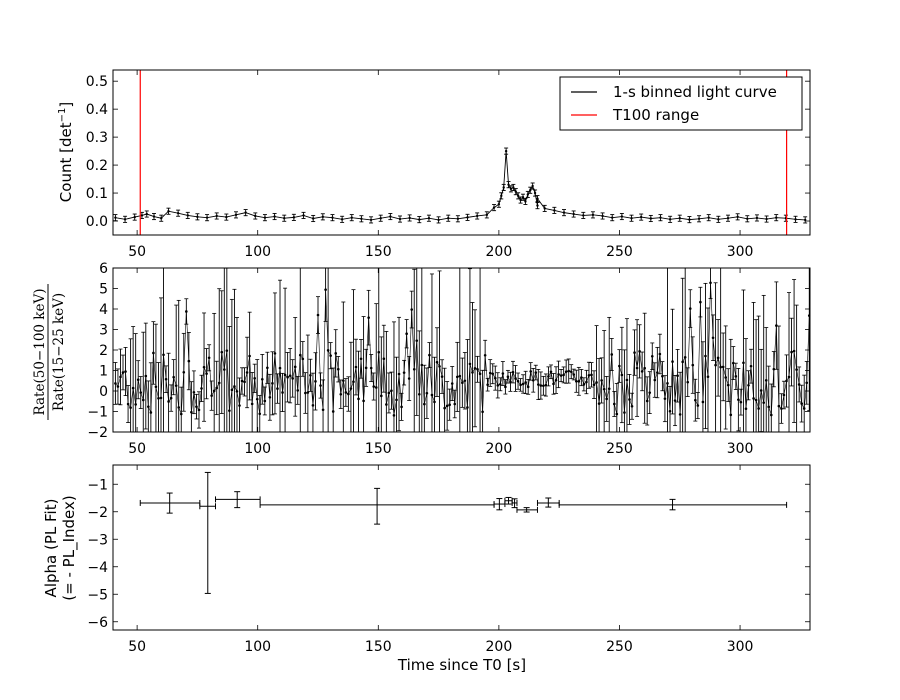  Describe the element at coordinates (695, 92) in the screenshot. I see `legend-label-lightcurve: 1-s binned light curve` at that location.